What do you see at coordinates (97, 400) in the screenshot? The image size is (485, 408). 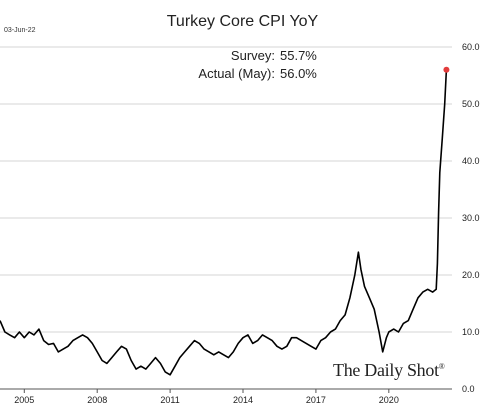 I see `x-tick-label: 2008` at bounding box center [97, 400].